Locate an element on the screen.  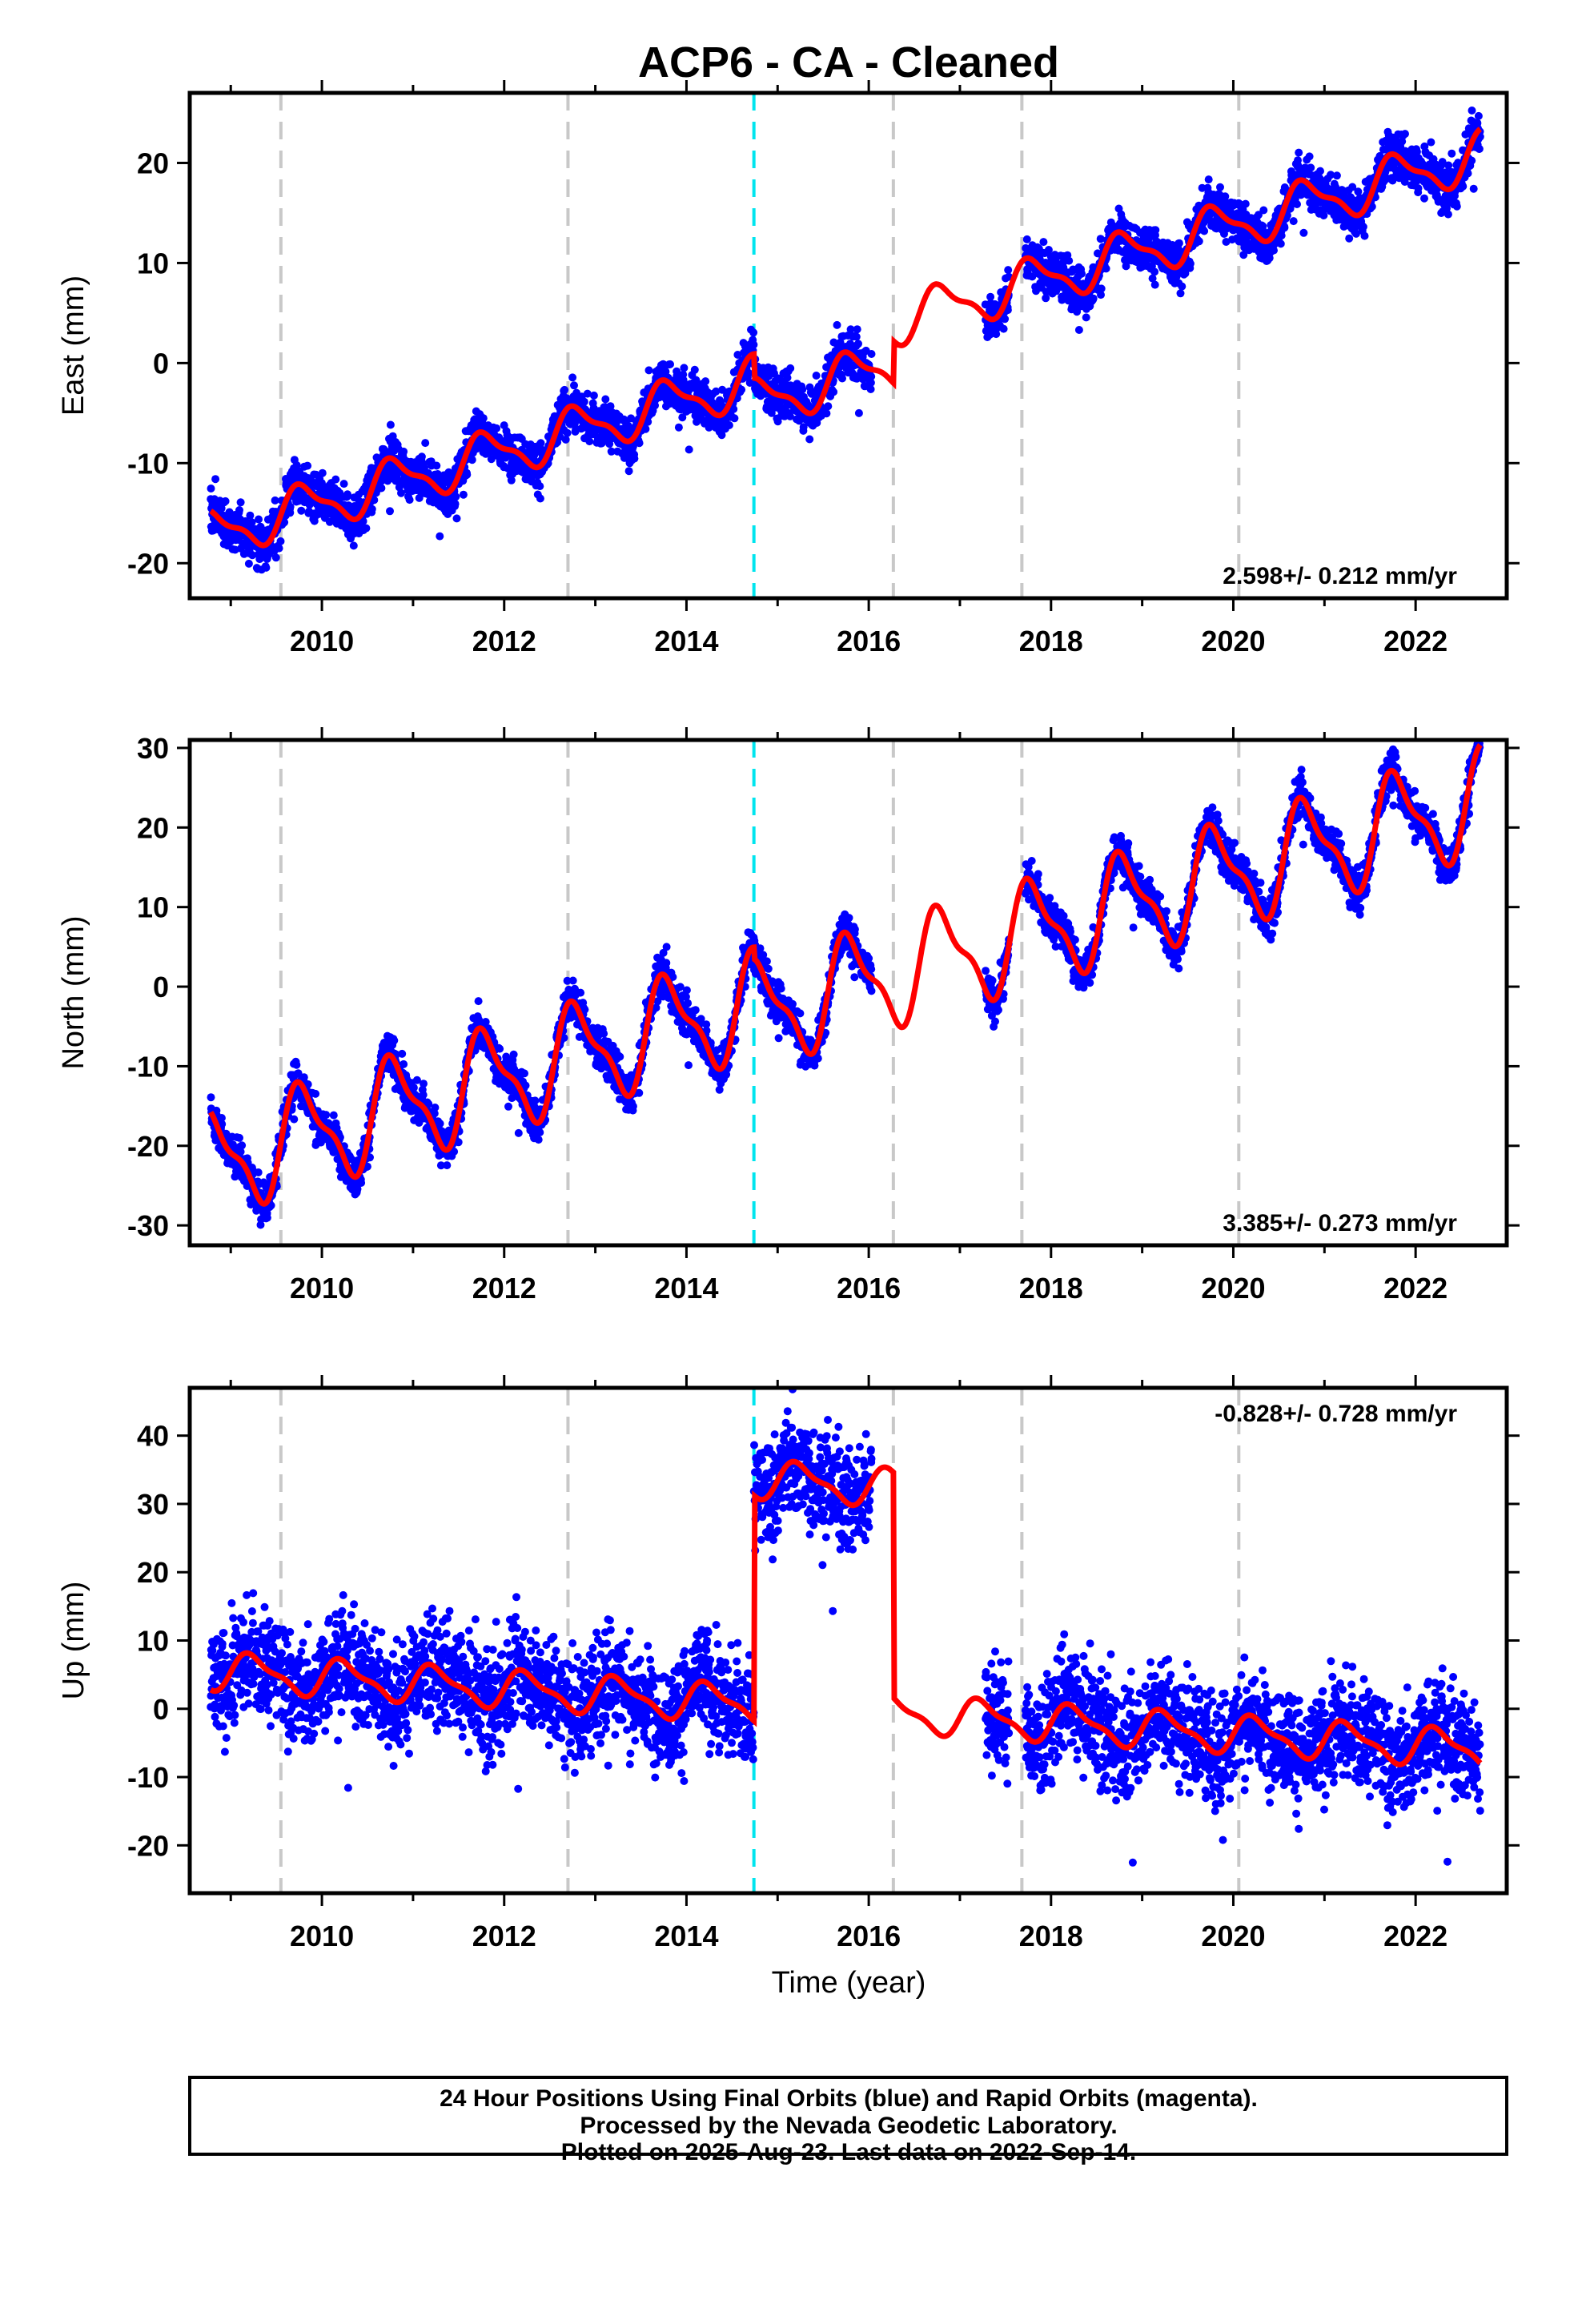
x-tick-label: 2016 is located at coordinates (869, 641).